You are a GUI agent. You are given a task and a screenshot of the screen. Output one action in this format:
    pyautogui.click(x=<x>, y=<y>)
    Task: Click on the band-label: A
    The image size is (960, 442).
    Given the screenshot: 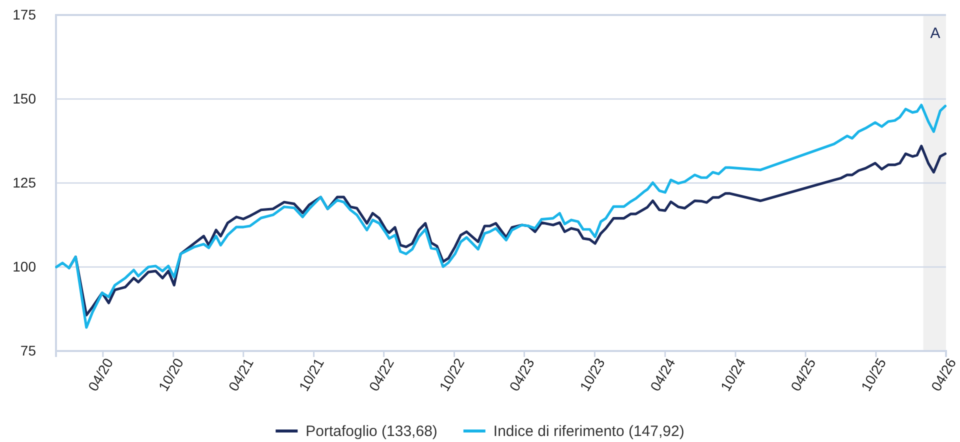 What is the action you would take?
    pyautogui.click(x=935, y=33)
    